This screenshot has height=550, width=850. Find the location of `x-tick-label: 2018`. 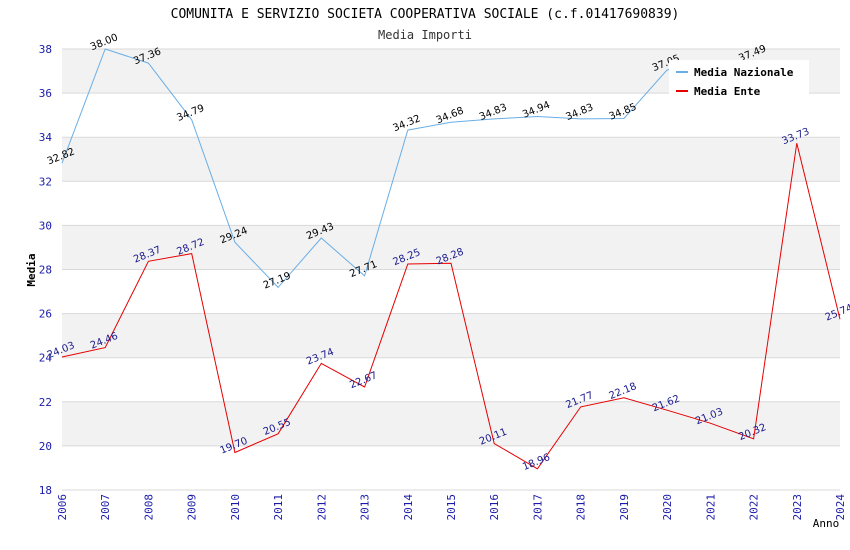

x-tick-label: 2018 is located at coordinates (581, 507).